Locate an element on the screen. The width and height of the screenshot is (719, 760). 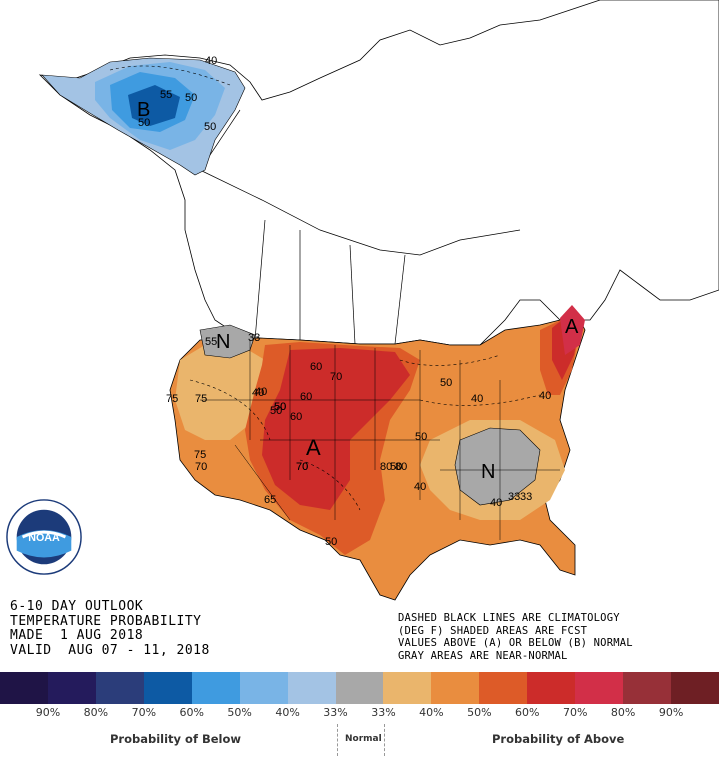
below-title: Probability of Below is located at coordinates (175, 739).